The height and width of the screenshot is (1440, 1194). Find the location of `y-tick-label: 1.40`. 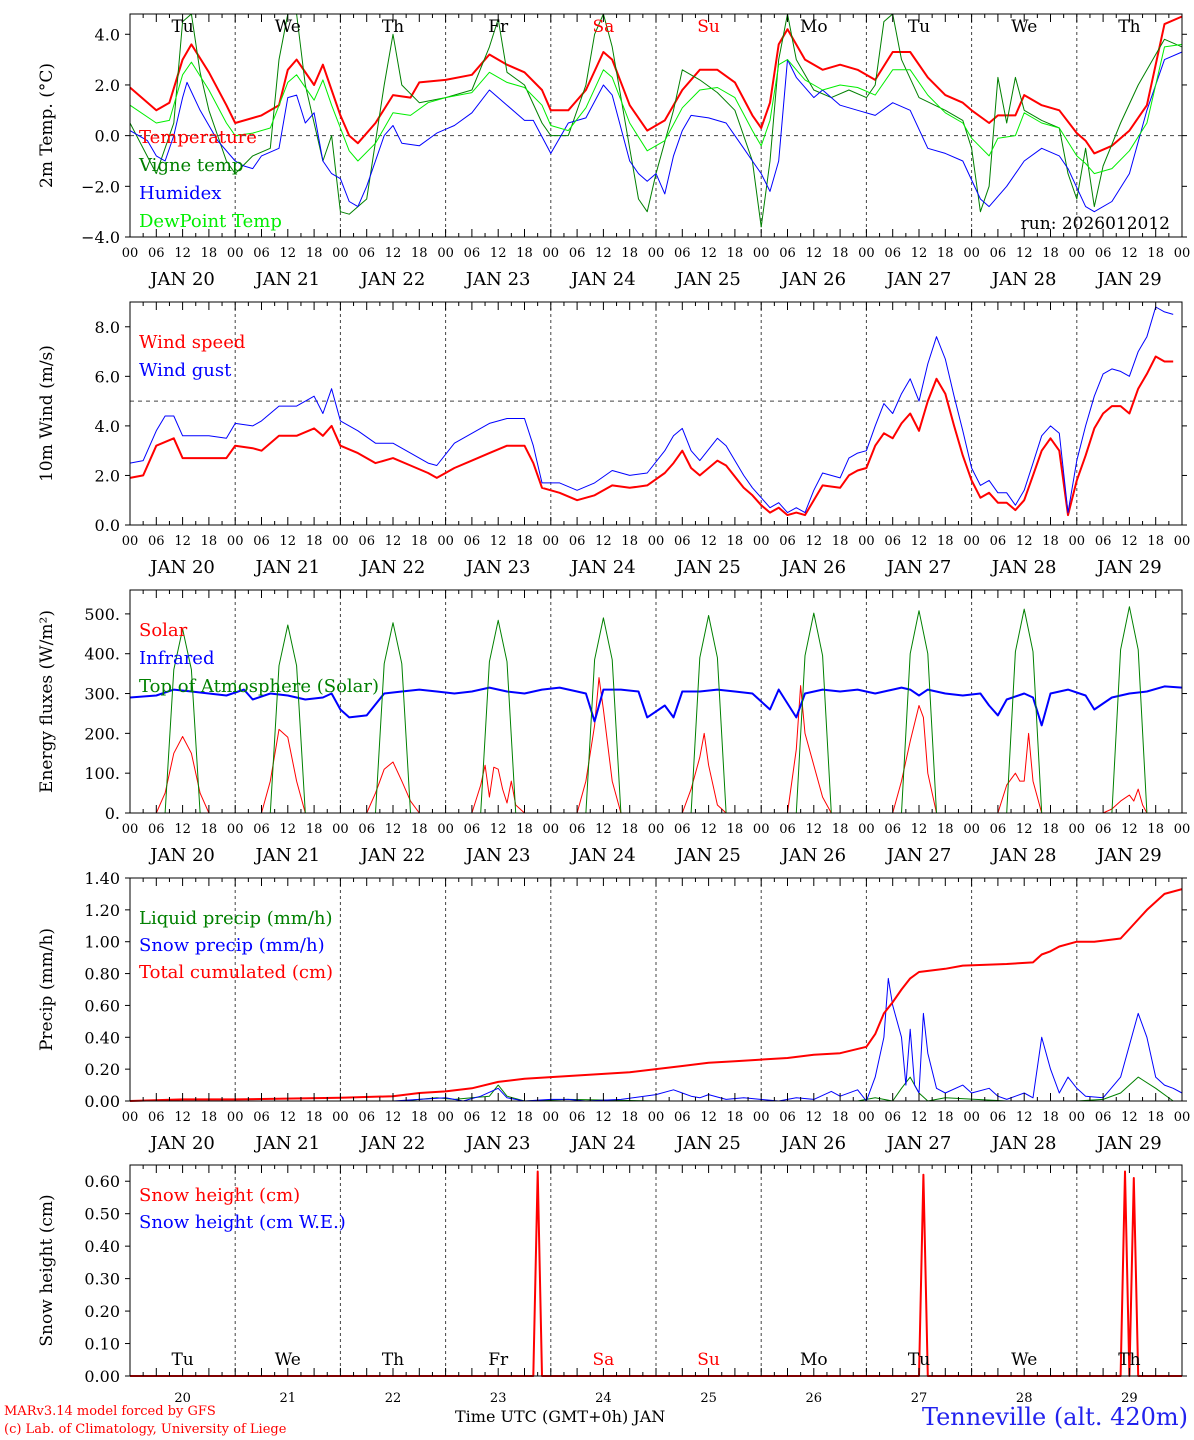

y-tick-label: 1.40 is located at coordinates (102, 878).